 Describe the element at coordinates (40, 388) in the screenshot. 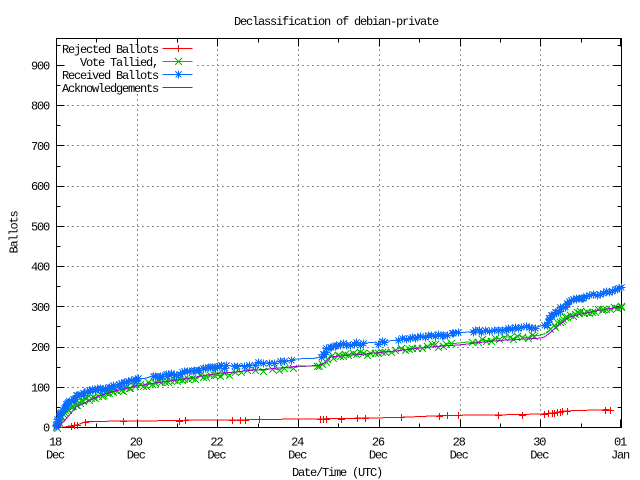

I see `svg-text: 100` at that location.